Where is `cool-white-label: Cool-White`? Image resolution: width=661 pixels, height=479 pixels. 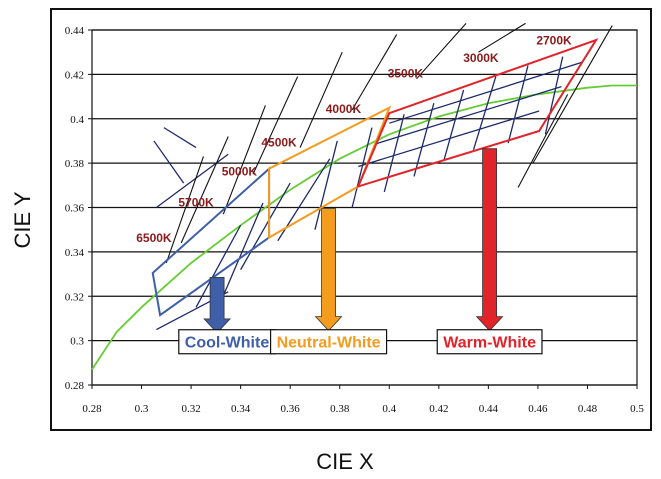
cool-white-label: Cool-White is located at coordinates (227, 343).